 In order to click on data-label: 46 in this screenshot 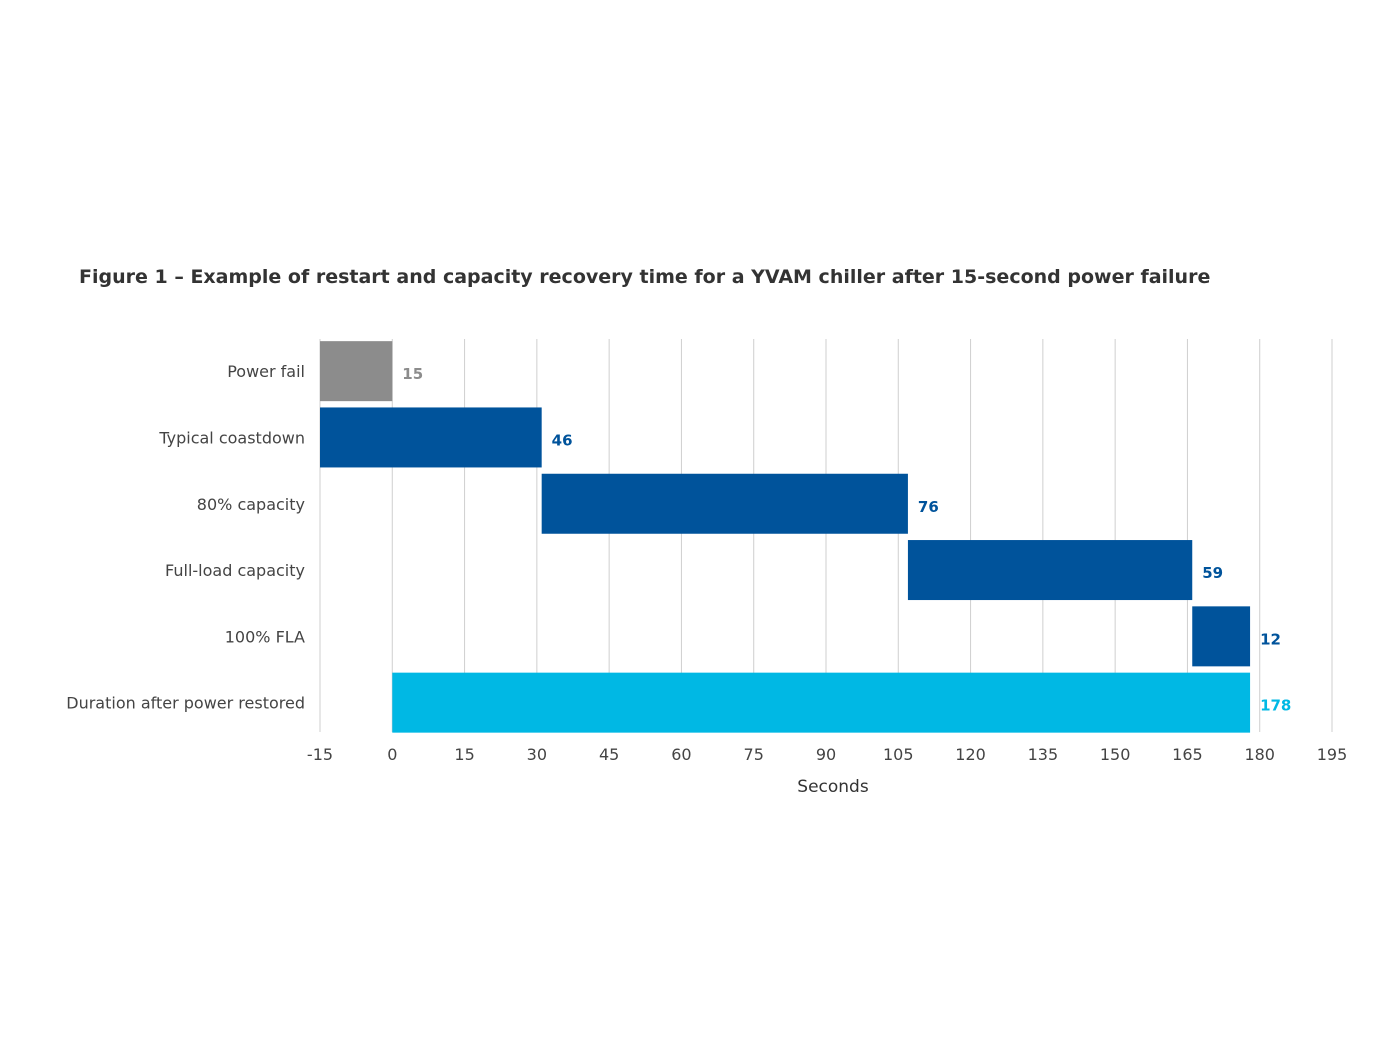, I will do `click(562, 440)`.